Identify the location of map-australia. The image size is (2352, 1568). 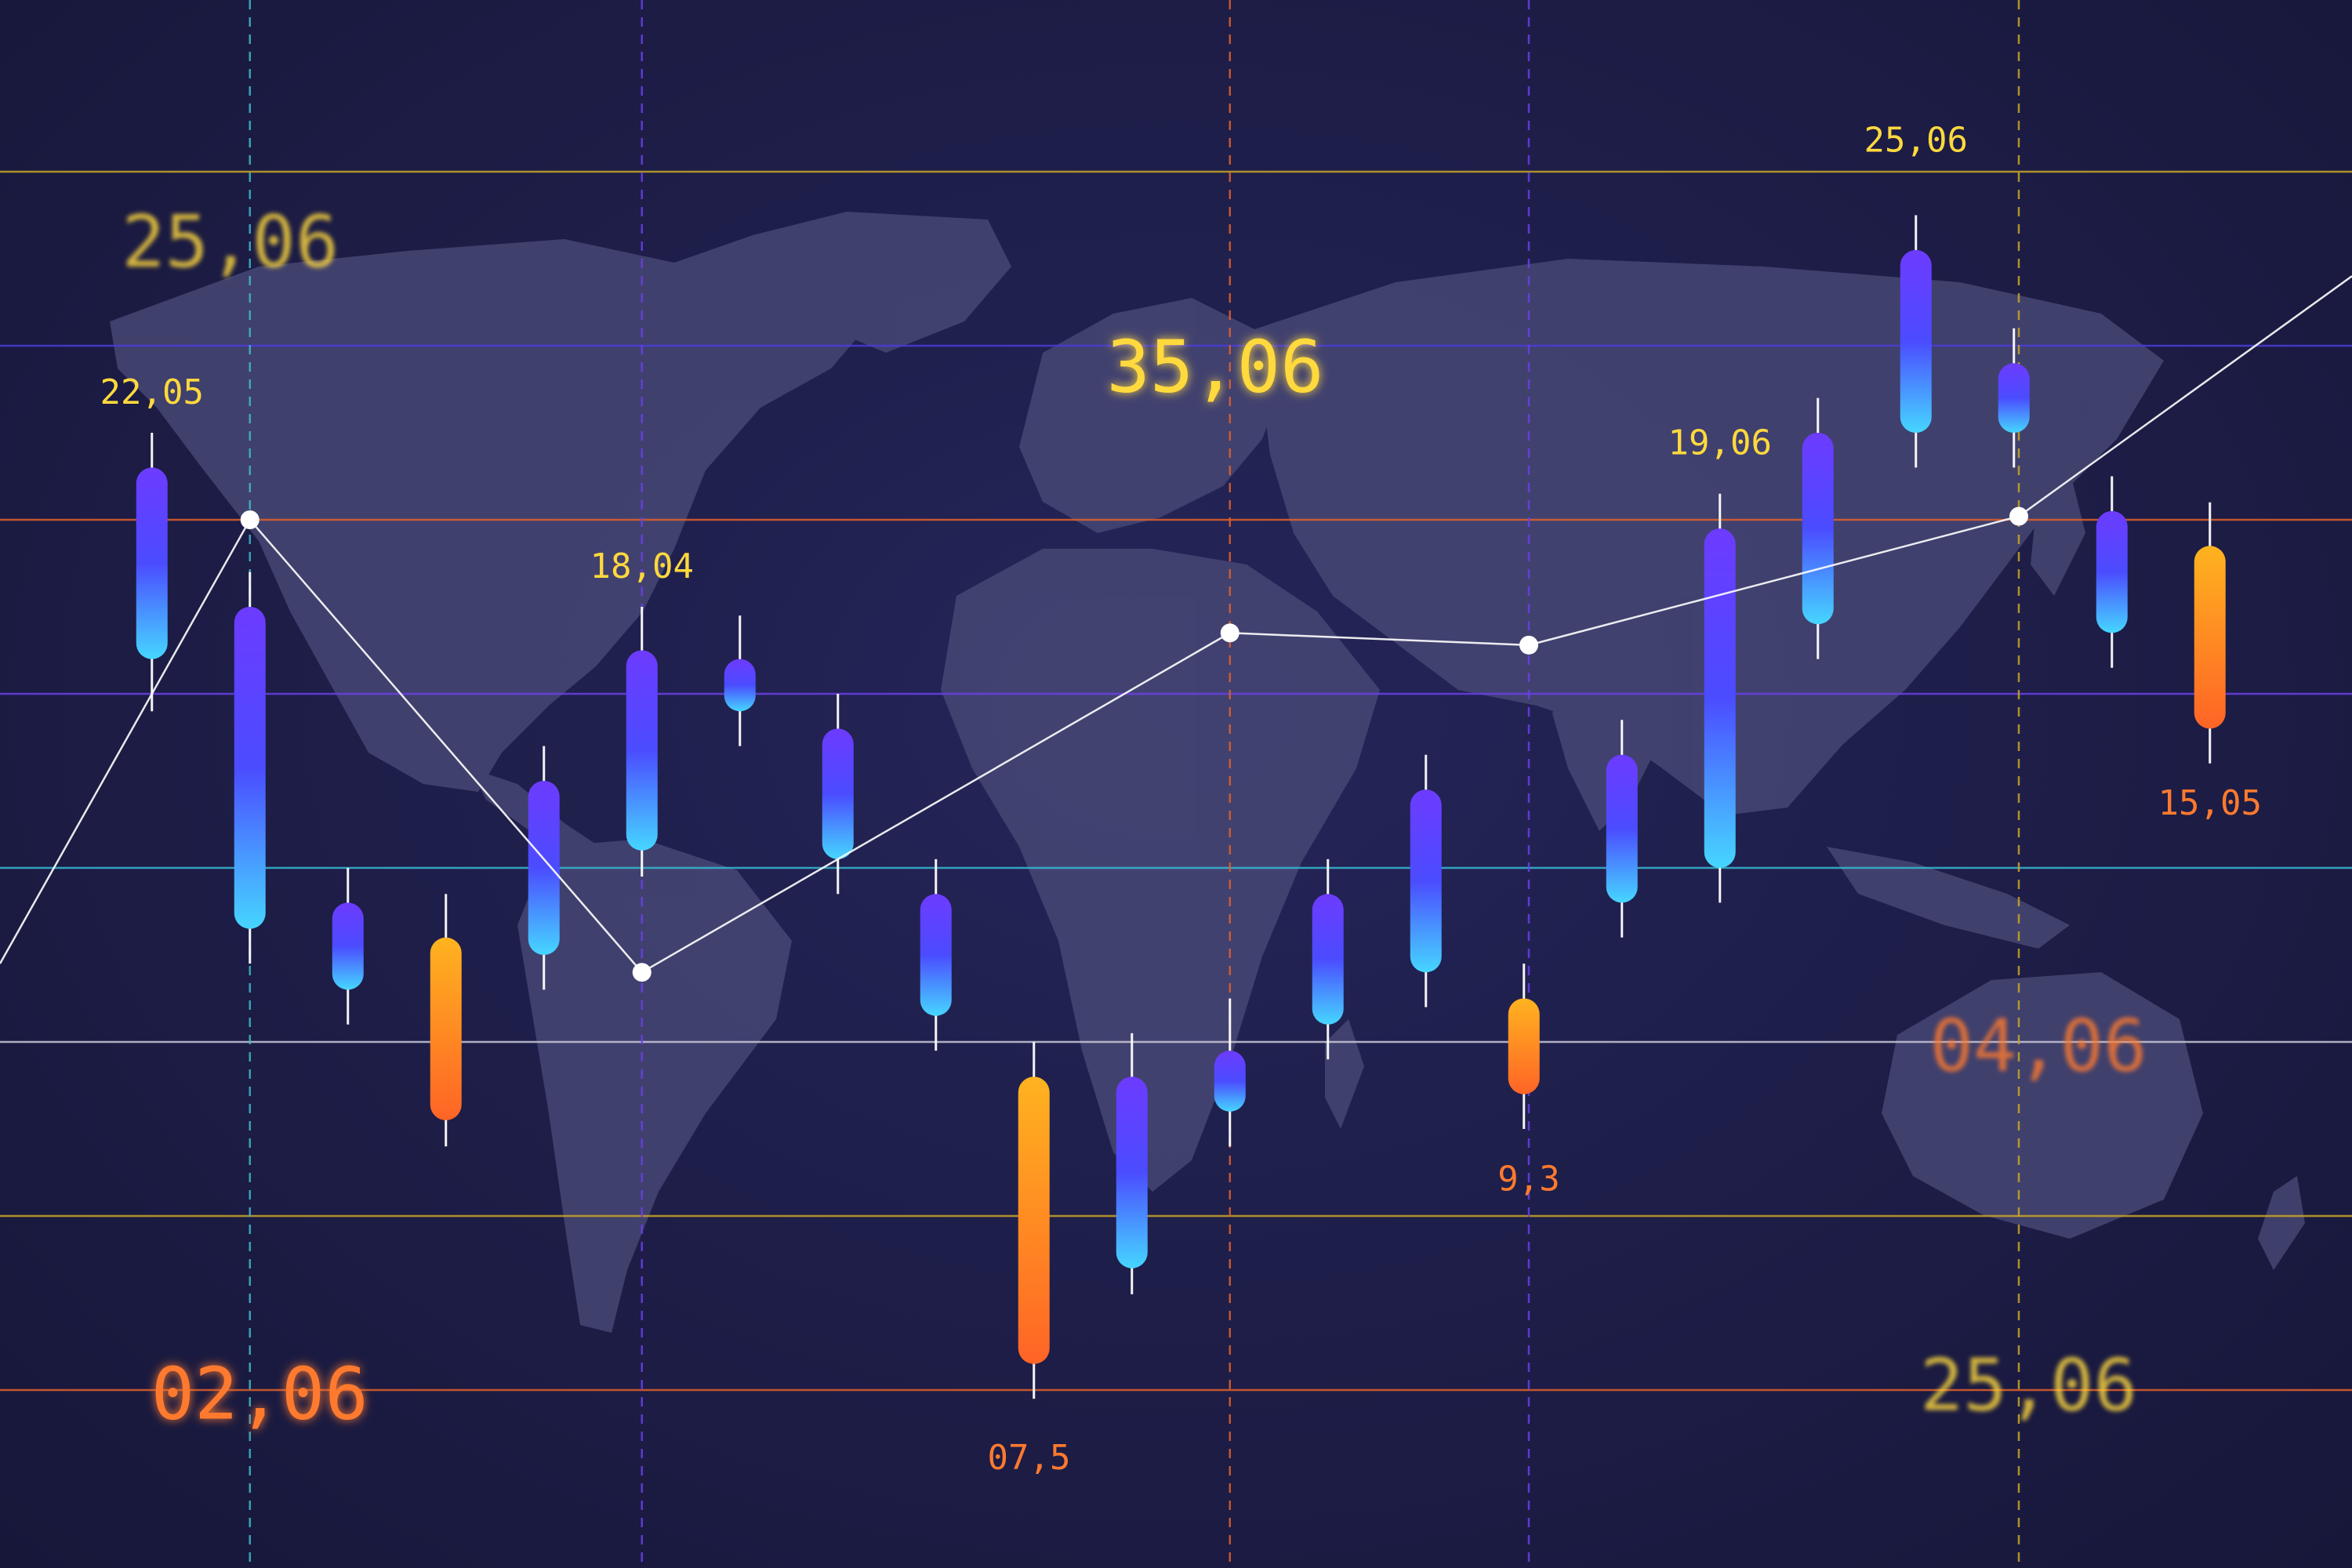
(2042, 1105).